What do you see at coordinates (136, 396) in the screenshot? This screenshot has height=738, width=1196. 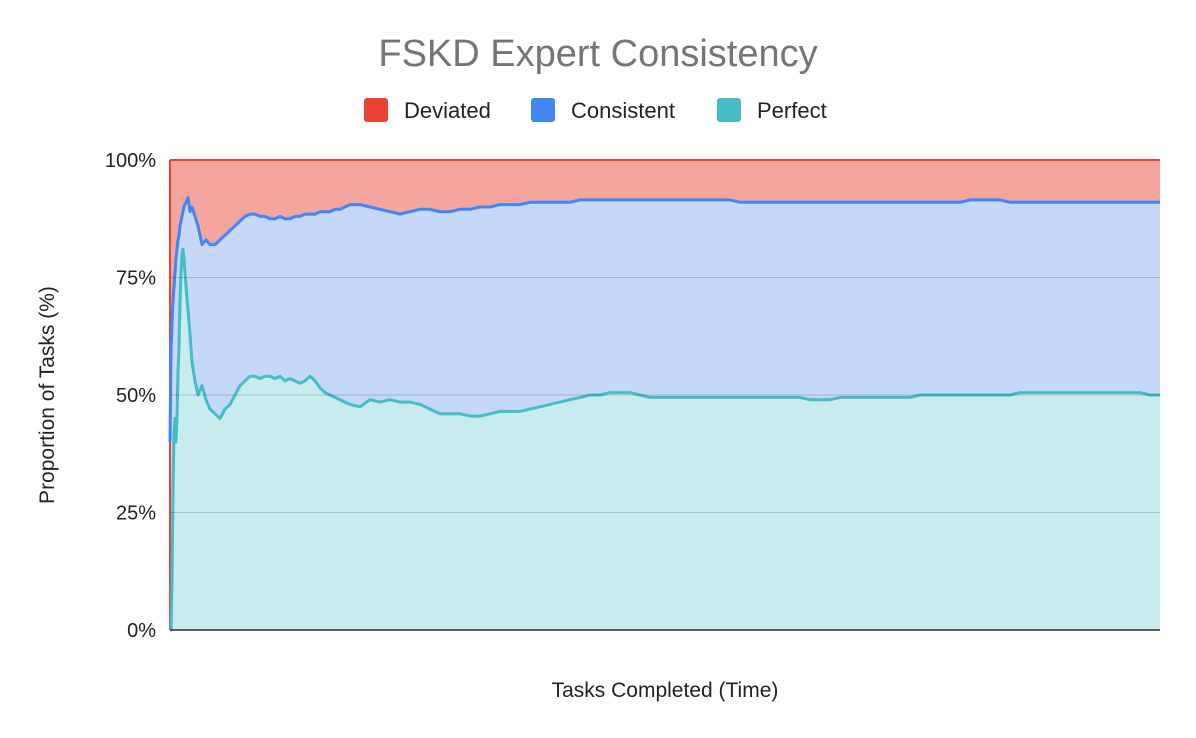 I see `y-tick-label: 50%` at bounding box center [136, 396].